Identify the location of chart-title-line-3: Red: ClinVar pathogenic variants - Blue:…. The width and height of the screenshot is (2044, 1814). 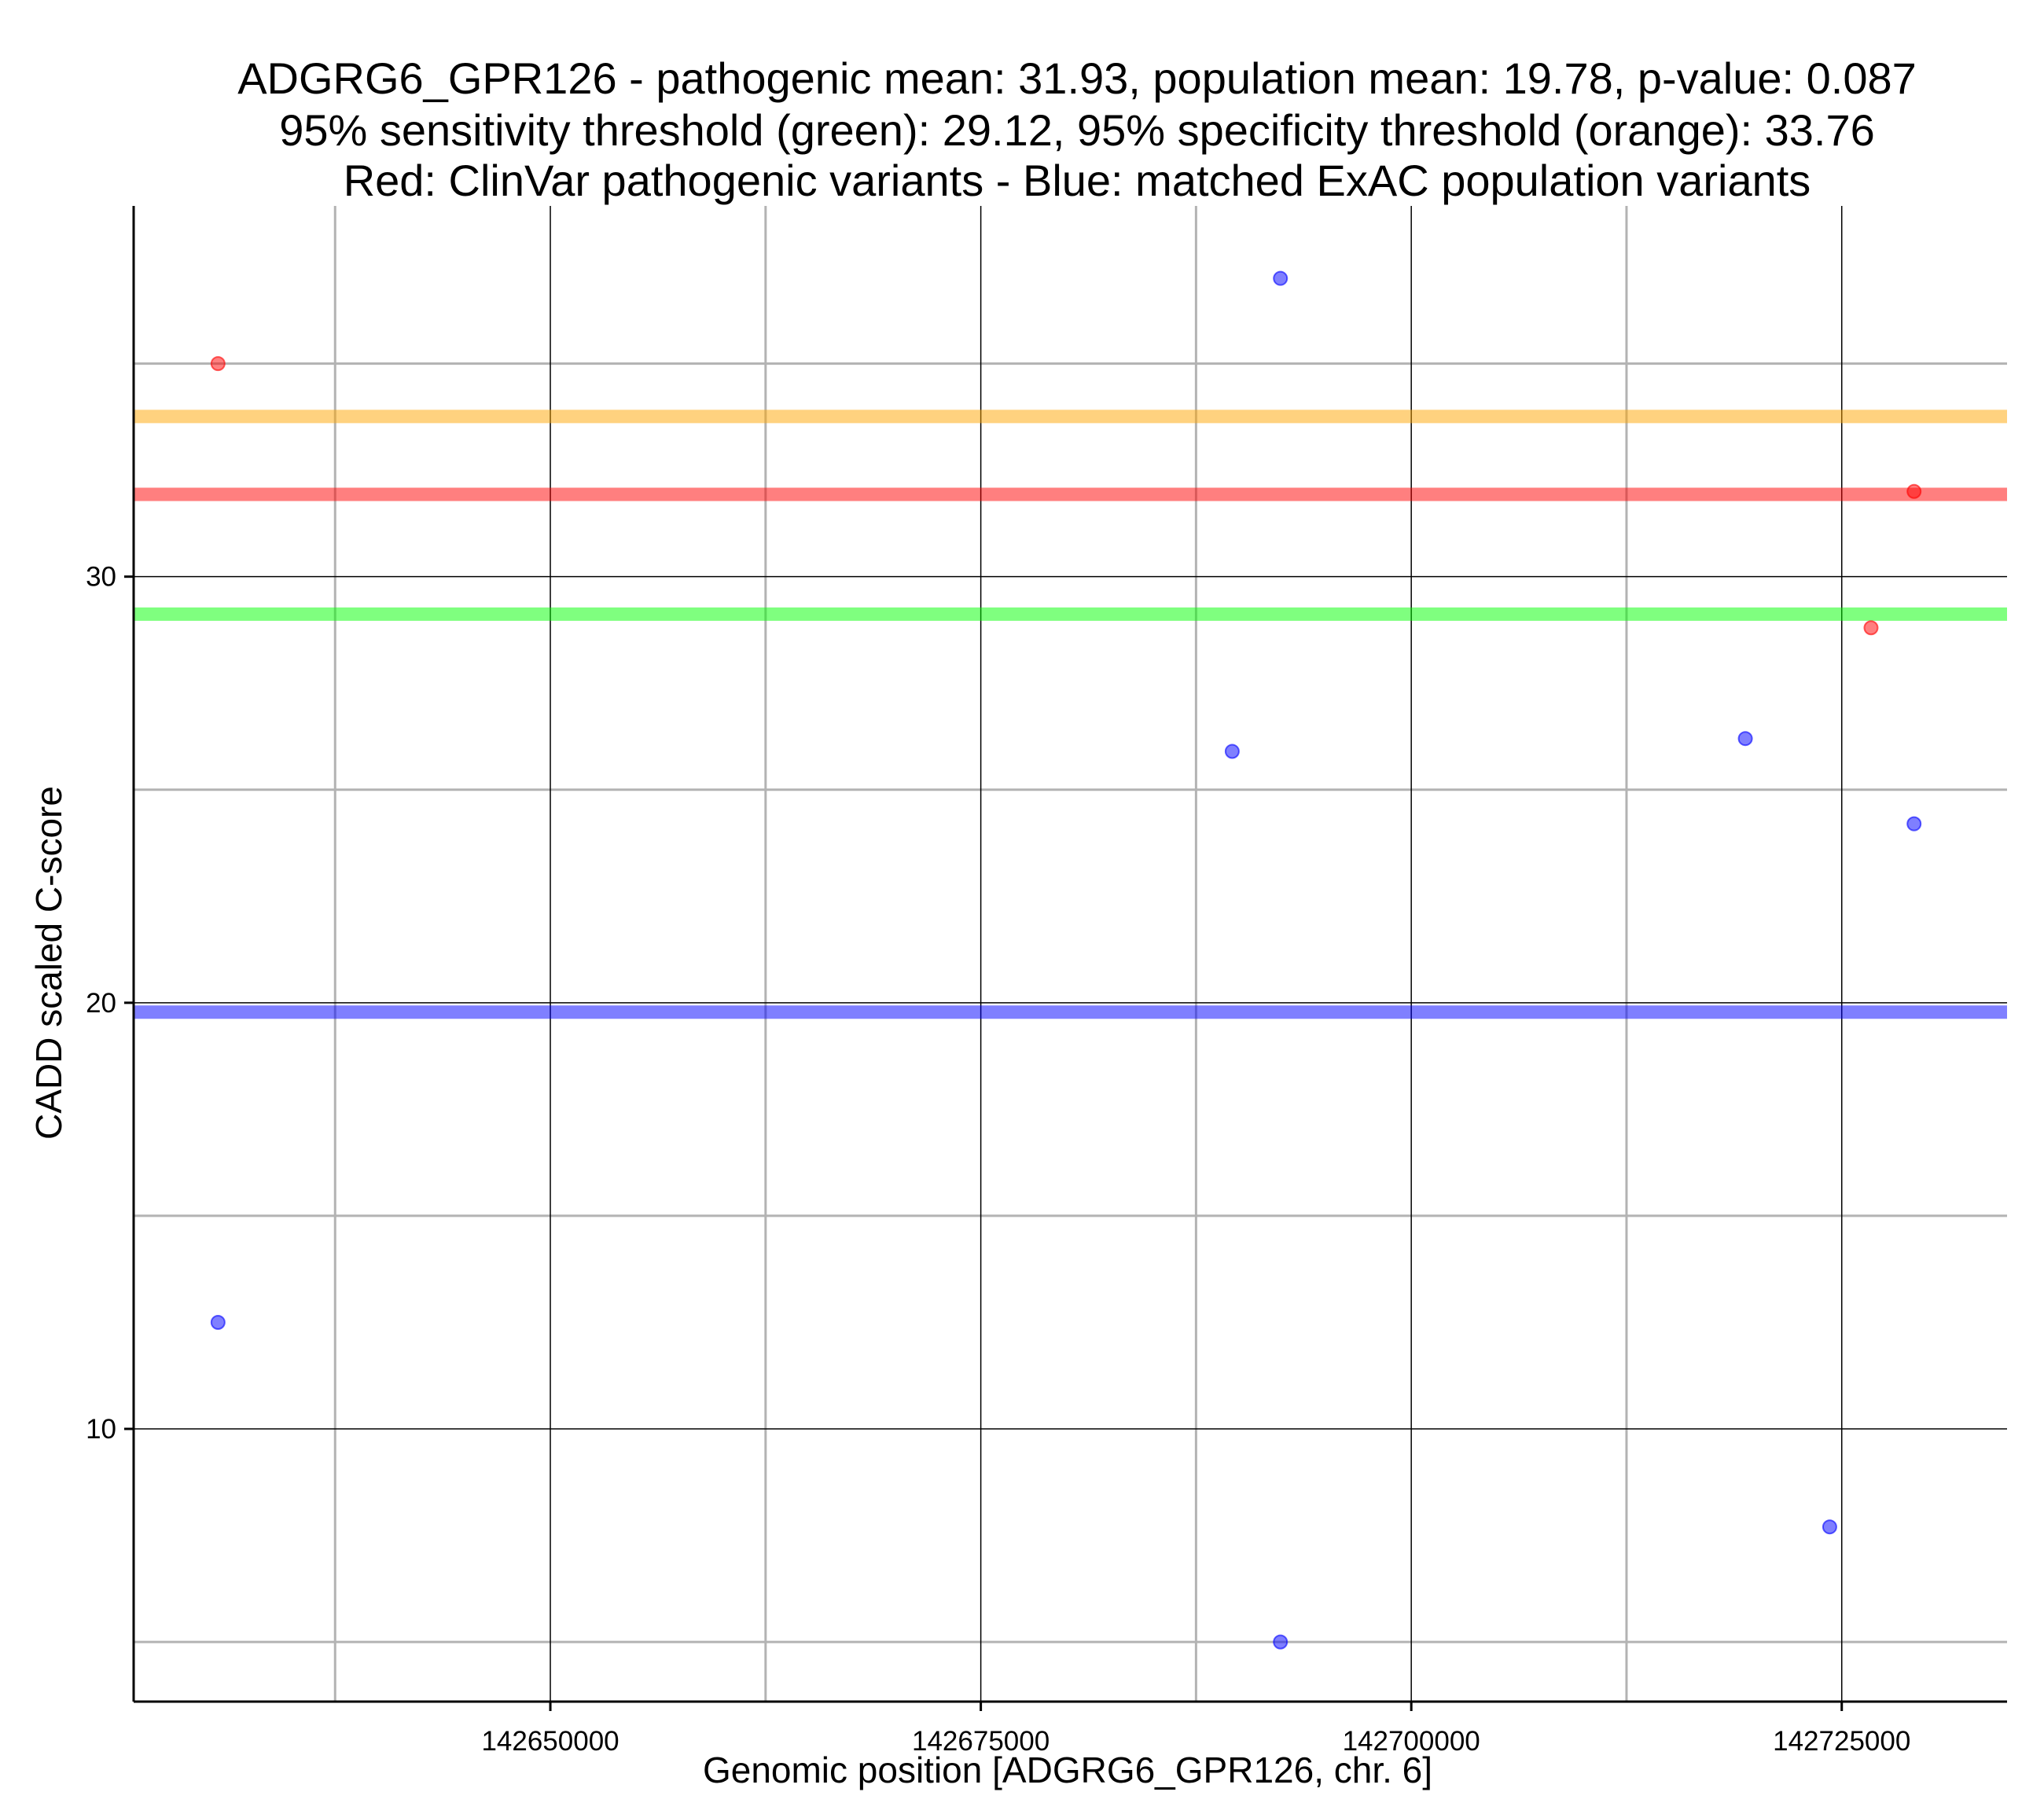
(1077, 180).